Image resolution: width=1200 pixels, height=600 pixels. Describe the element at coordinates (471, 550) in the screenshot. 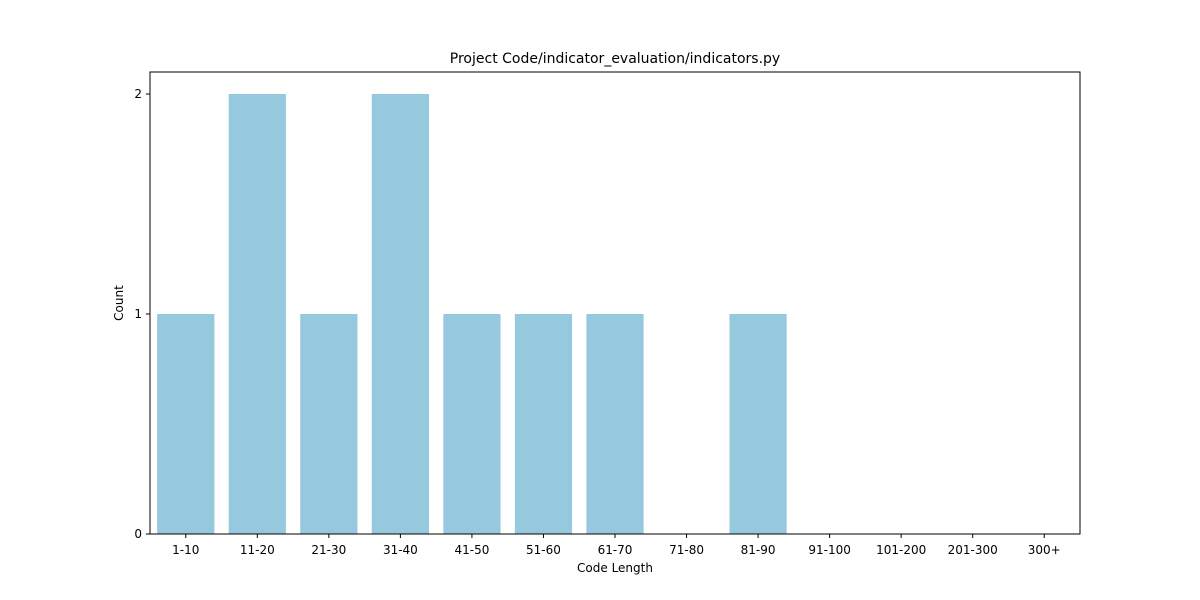

I see `x-tick-label: 41-50` at that location.